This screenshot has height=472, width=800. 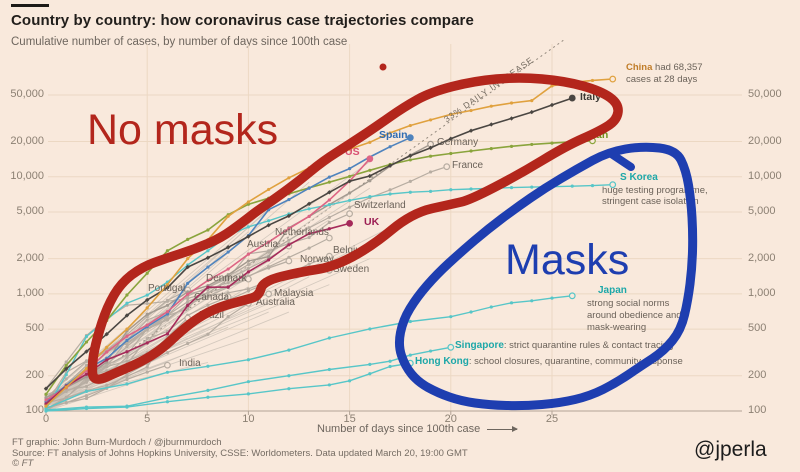 What do you see at coordinates (30, 292) in the screenshot?
I see `y-tick-label-left: 1,000` at bounding box center [30, 292].